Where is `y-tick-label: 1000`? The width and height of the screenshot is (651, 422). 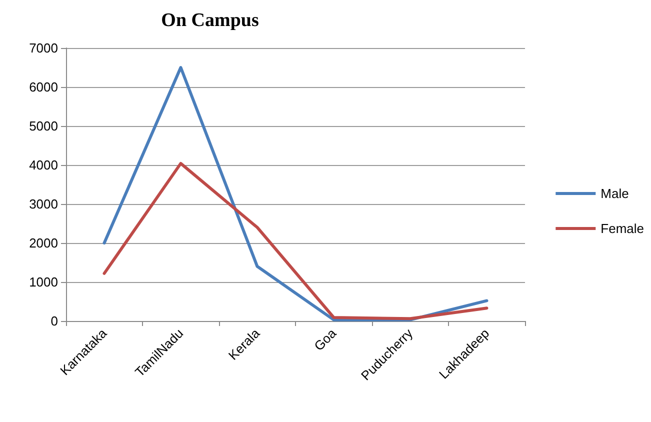
y-tick-label: 1000 is located at coordinates (43, 282).